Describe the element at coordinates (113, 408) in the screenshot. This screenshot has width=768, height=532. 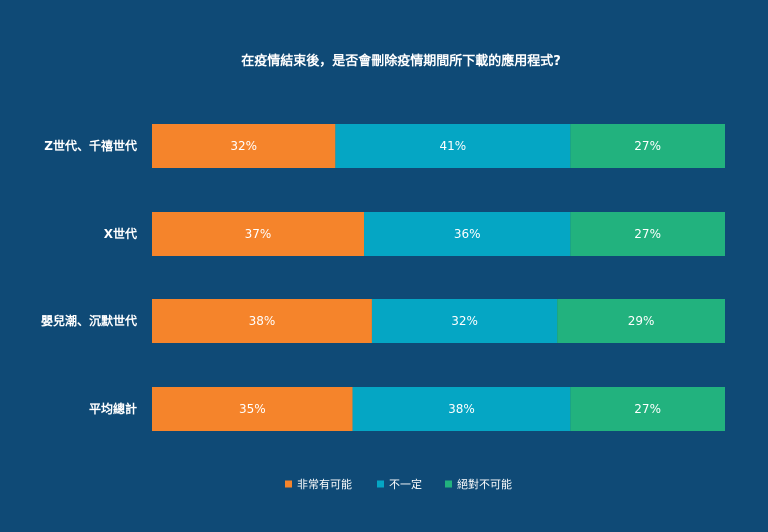
I see `category-label: 平均總計` at that location.